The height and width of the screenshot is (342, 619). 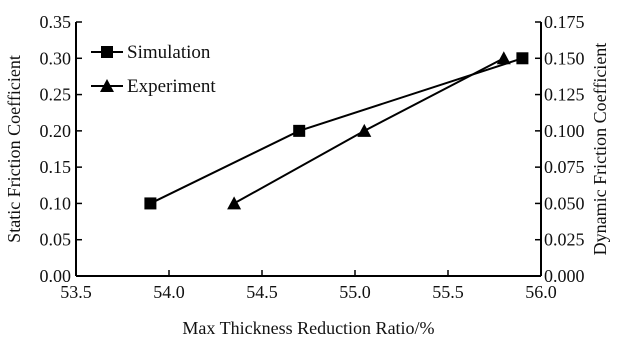 I want to click on x-tick-label: 53.5, so click(x=76, y=292).